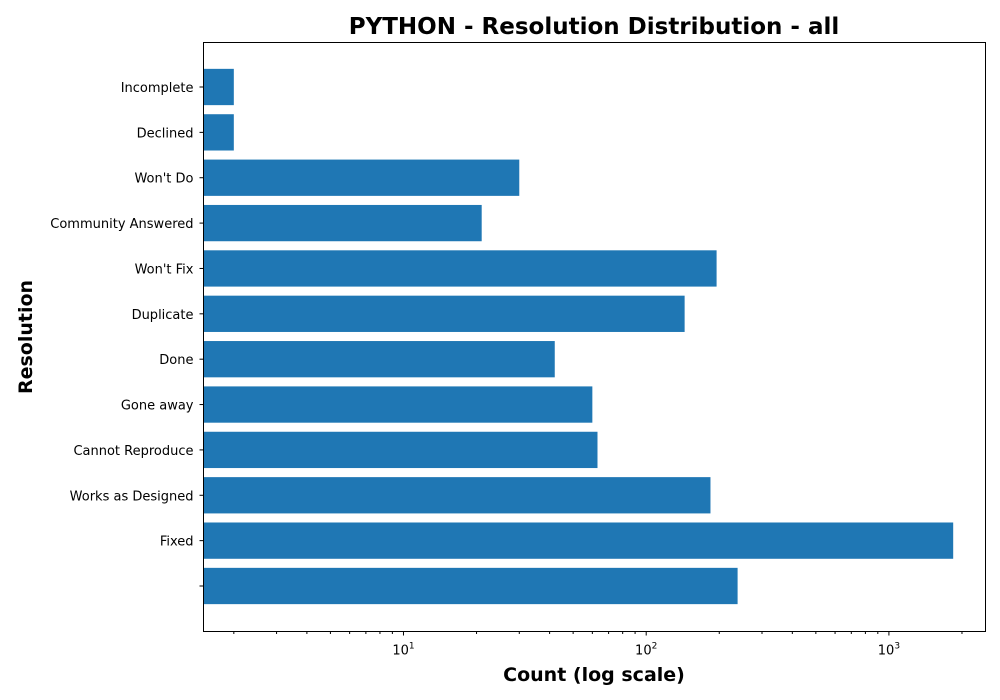  What do you see at coordinates (646, 650) in the screenshot?
I see `x-tick-label: 10²` at bounding box center [646, 650].